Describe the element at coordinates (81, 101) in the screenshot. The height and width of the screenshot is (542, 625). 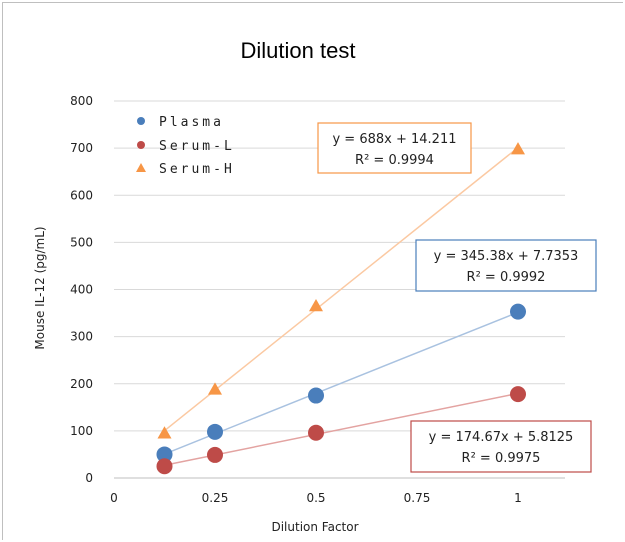
I see `y-tick-label: 800` at that location.